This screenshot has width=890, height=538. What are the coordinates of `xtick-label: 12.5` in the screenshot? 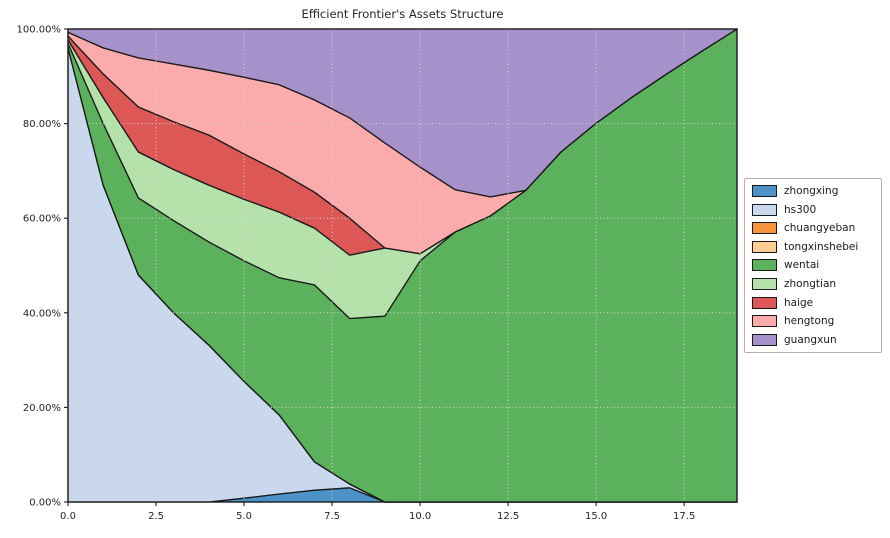 It's located at (508, 516).